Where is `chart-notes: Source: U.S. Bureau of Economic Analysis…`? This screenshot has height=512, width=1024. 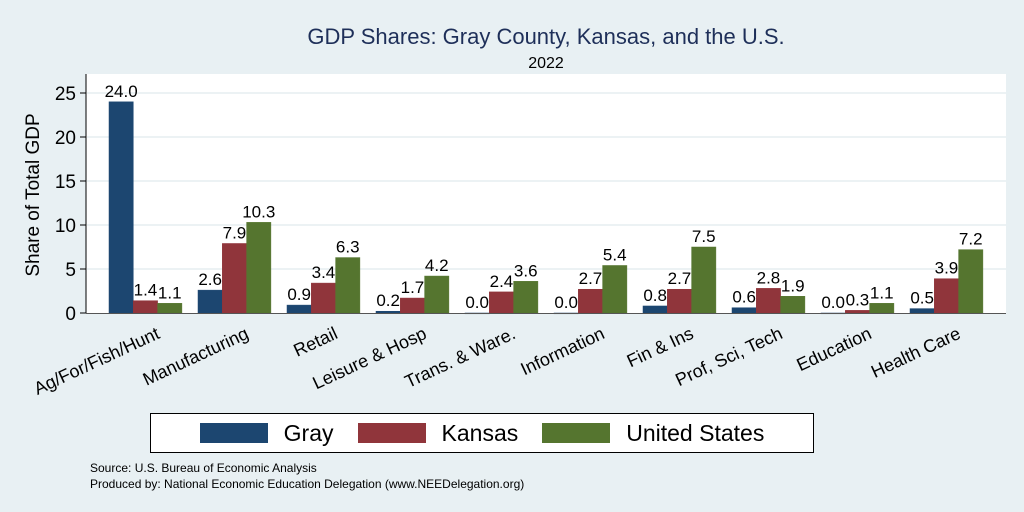
chart-notes: Source: U.S. Bureau of Economic Analysis… is located at coordinates (307, 476).